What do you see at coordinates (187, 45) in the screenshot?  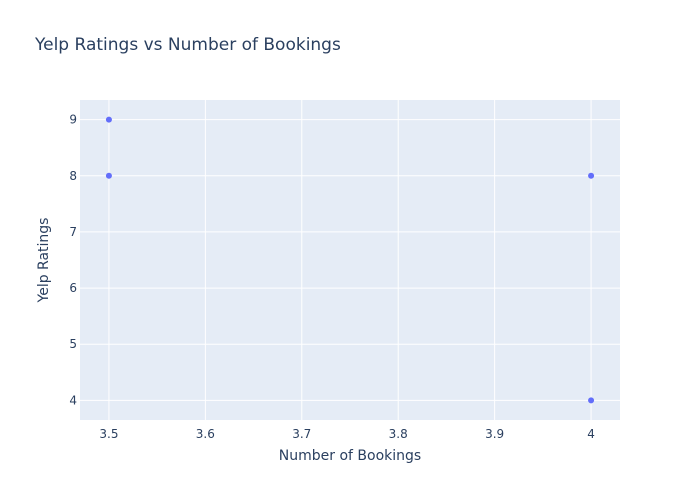 I see `chart-title: Yelp Ratings vs Number of Bookings` at bounding box center [187, 45].